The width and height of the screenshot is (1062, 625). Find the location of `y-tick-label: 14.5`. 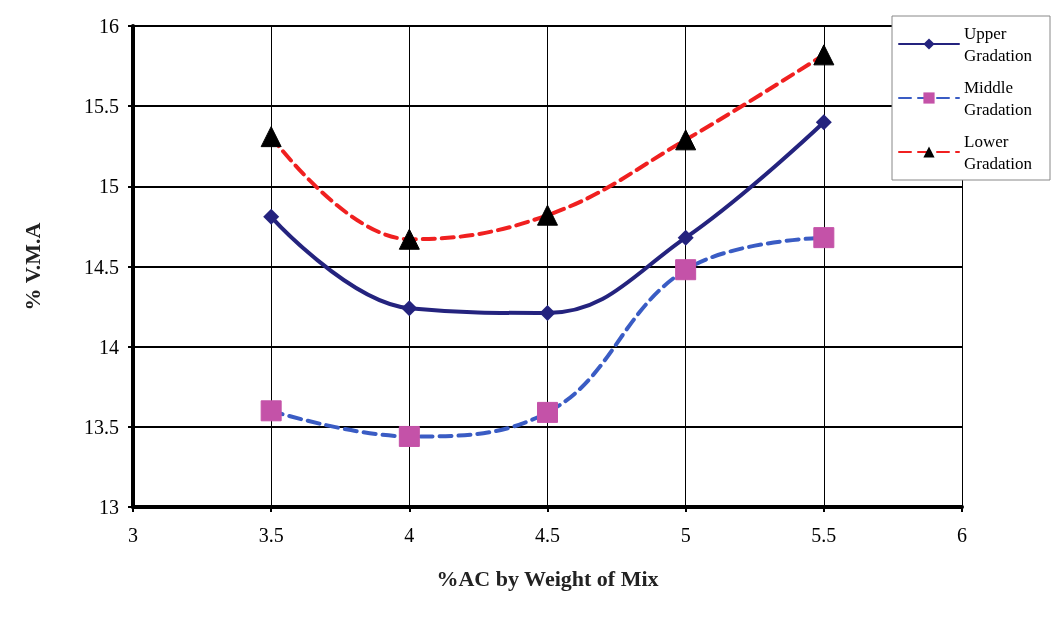

y-tick-label: 14.5 is located at coordinates (101, 266).